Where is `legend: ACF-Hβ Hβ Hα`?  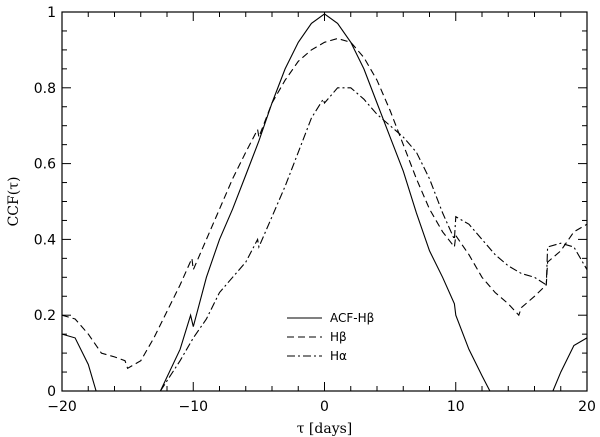
legend: ACF-Hβ Hβ Hα is located at coordinates (330, 337).